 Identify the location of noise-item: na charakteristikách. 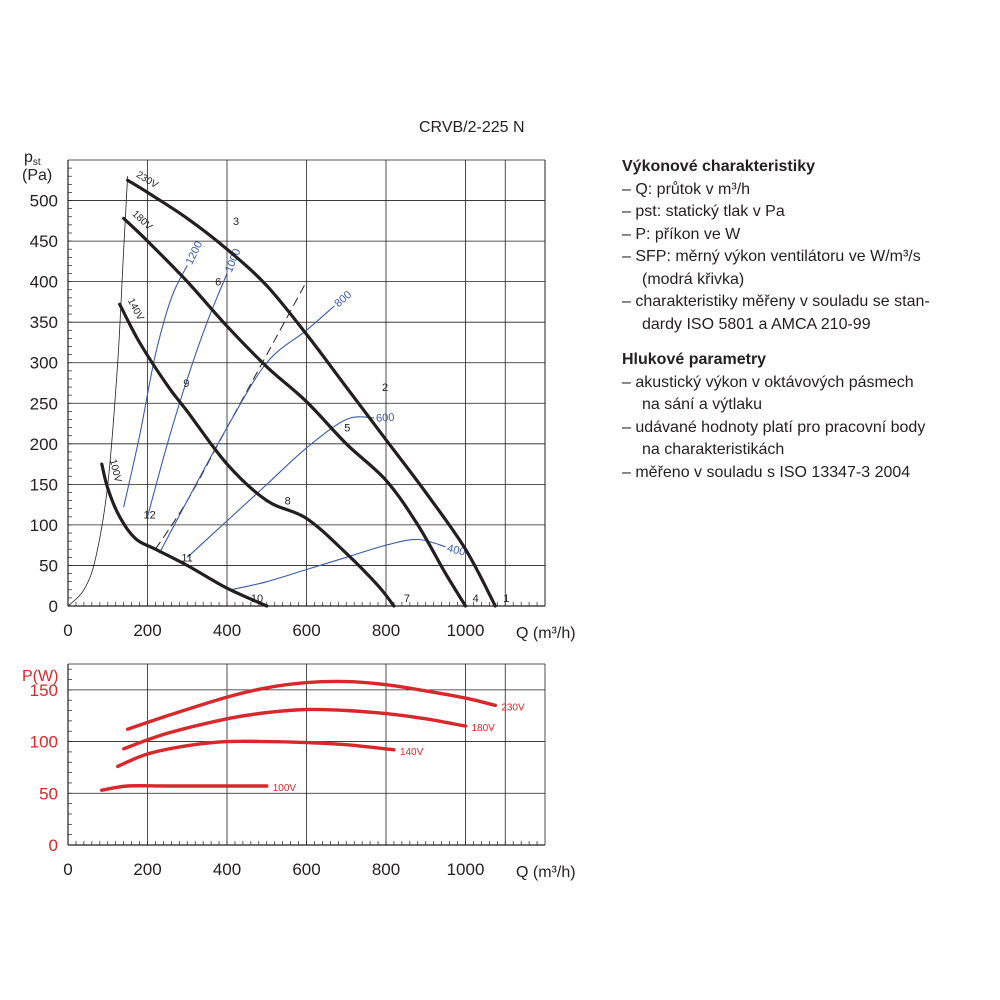
(713, 449).